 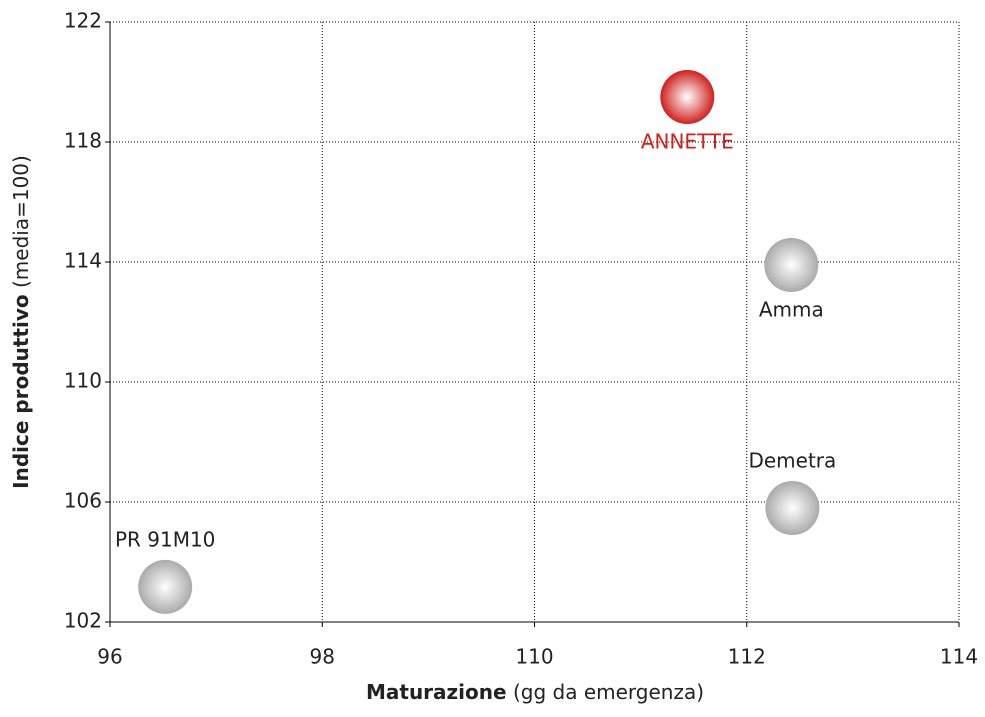 I want to click on x-tick-label: 114, so click(x=959, y=657).